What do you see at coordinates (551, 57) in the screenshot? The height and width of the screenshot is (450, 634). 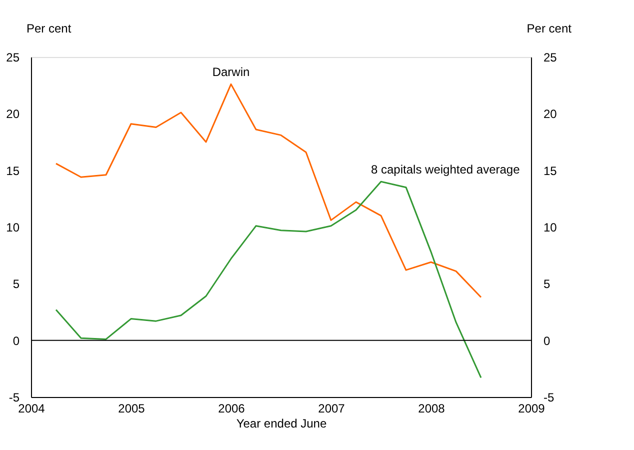 I see `y2-tick-label: 25` at bounding box center [551, 57].